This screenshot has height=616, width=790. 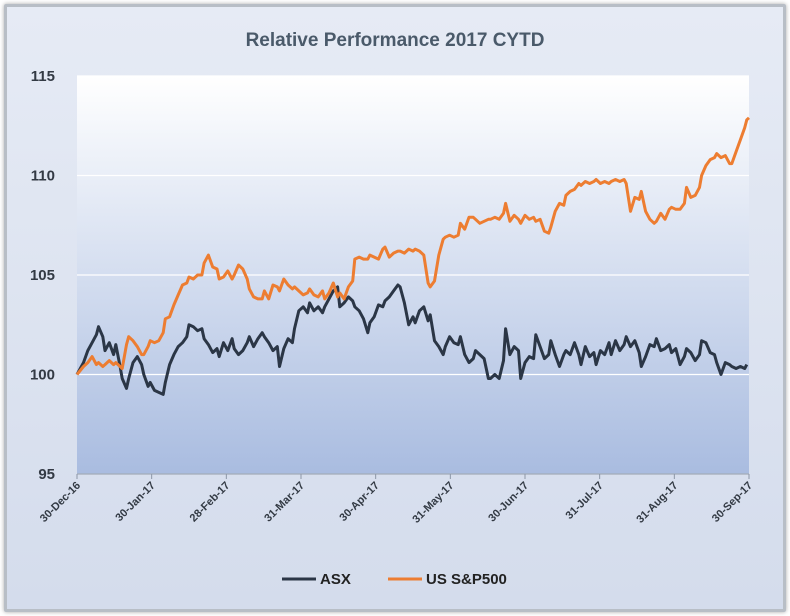 I want to click on y-tick-label: 95, so click(x=46, y=474).